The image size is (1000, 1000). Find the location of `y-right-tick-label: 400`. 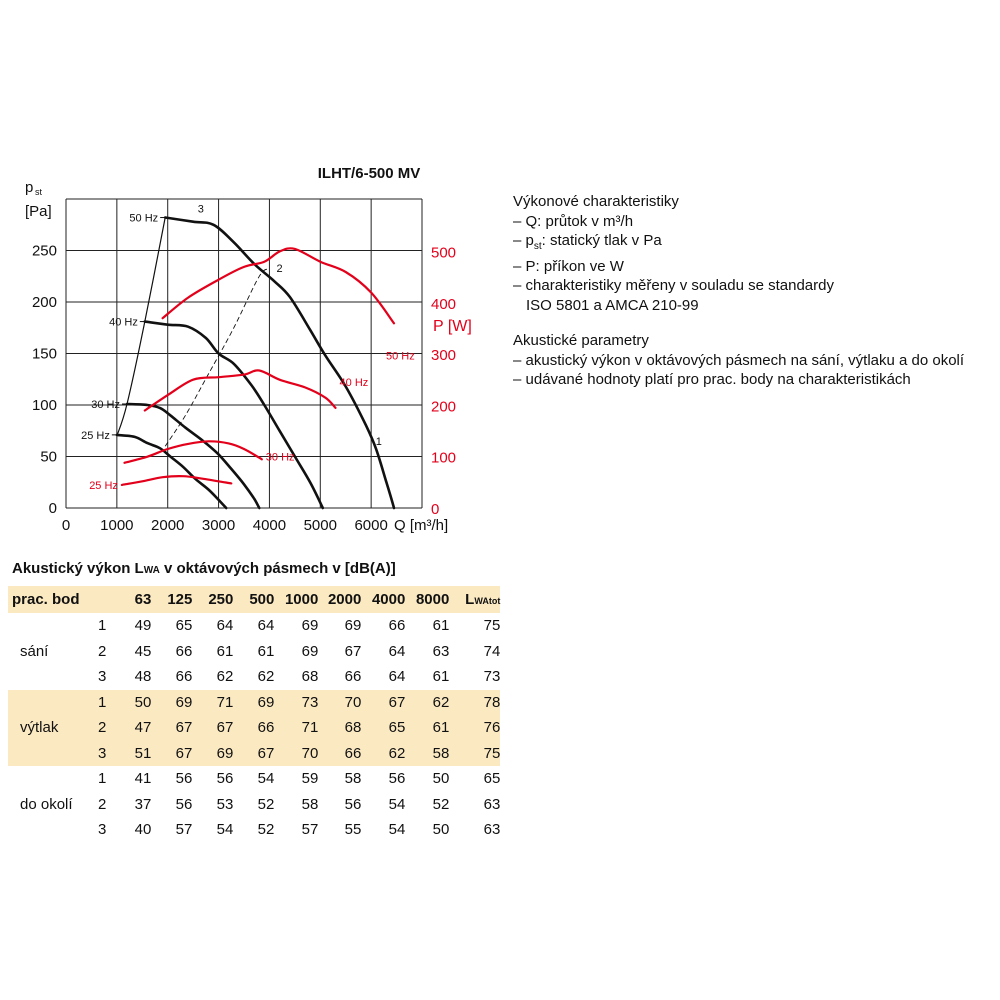

y-right-tick-label: 400 is located at coordinates (443, 304).